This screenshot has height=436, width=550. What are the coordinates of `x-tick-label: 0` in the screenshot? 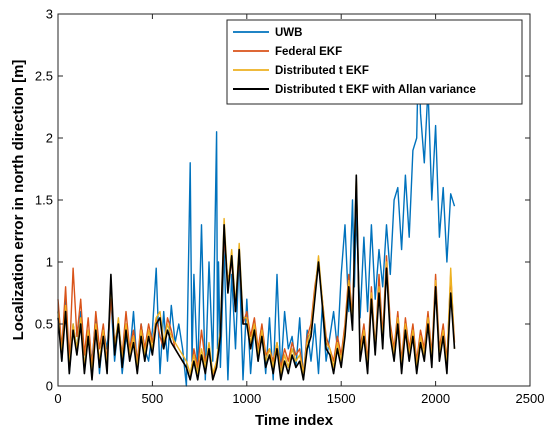 It's located at (57, 398).